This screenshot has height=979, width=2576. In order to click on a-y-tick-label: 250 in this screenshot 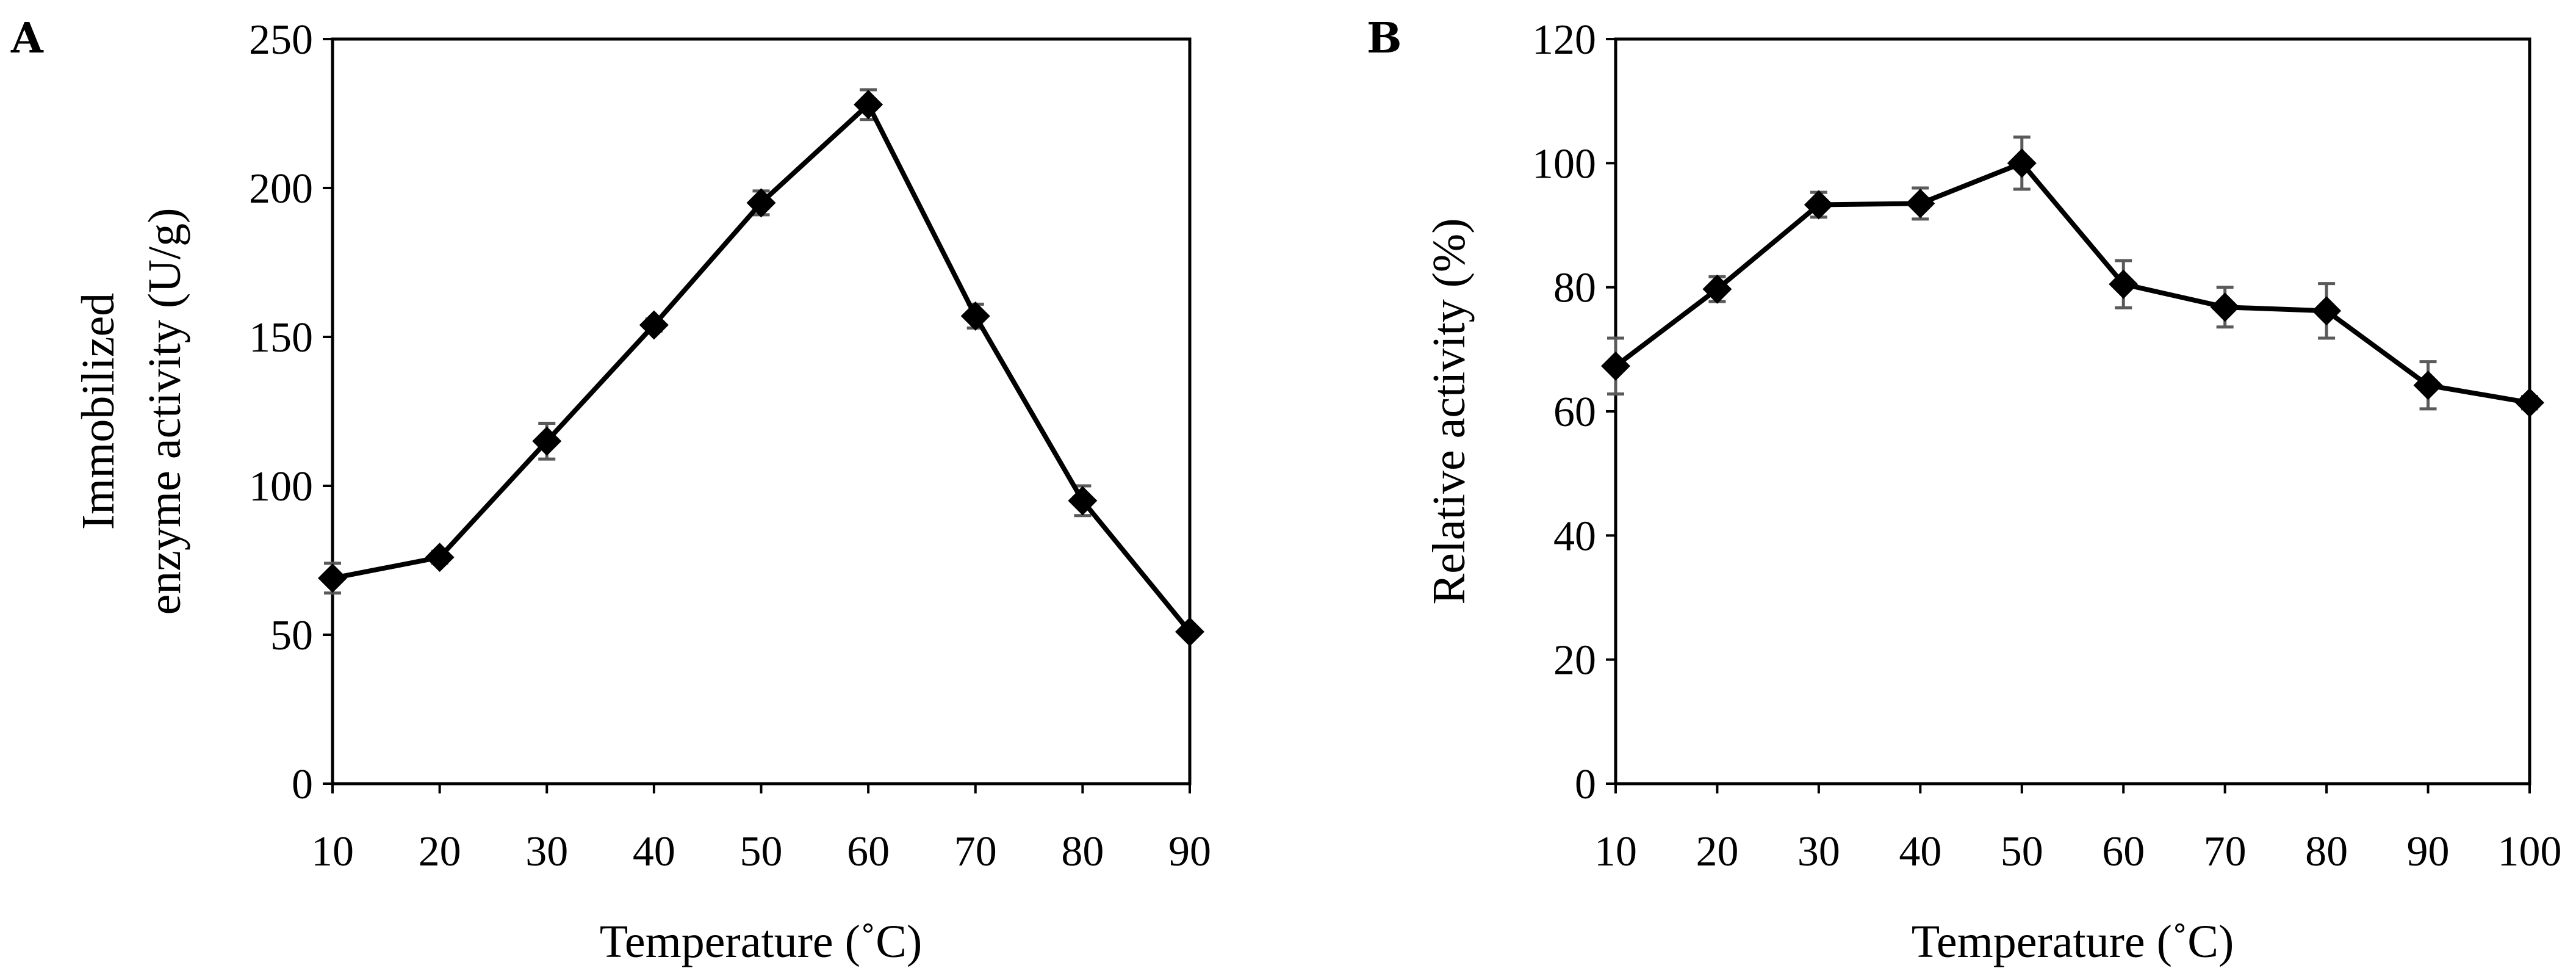, I will do `click(281, 39)`.